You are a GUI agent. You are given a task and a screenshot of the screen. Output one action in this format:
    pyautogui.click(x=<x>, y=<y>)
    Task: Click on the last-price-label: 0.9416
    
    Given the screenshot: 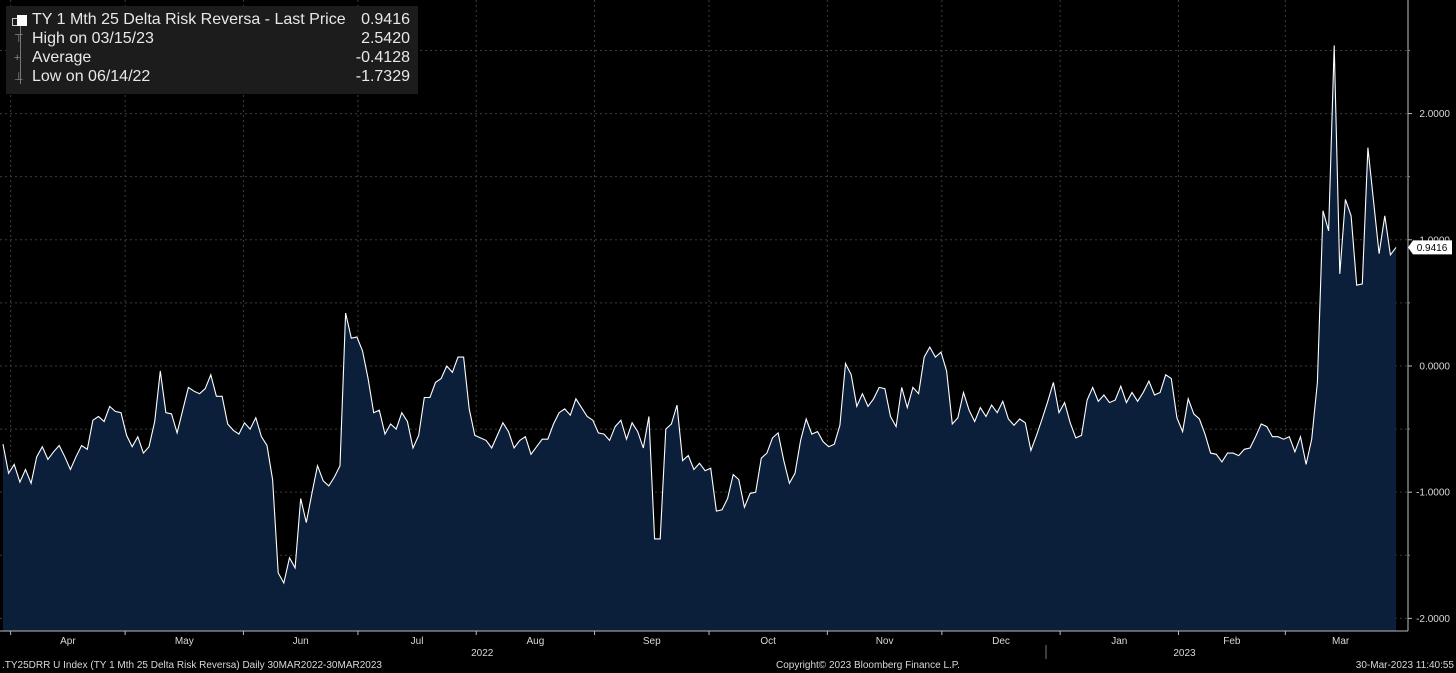 What is the action you would take?
    pyautogui.click(x=1432, y=248)
    